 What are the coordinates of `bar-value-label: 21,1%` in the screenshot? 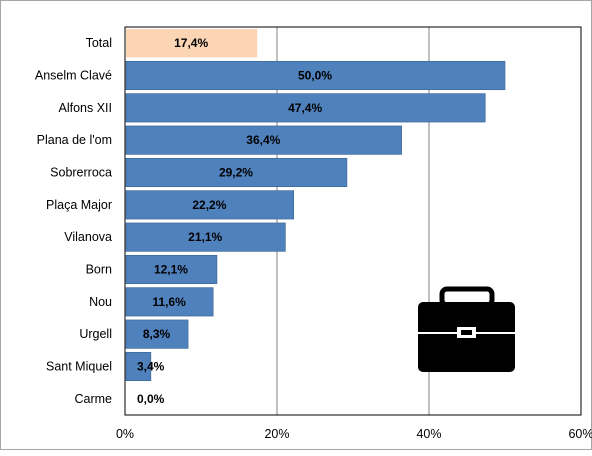 It's located at (205, 237).